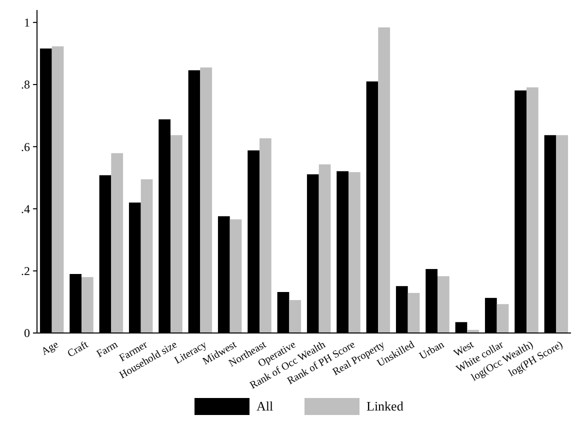 The height and width of the screenshot is (428, 579). What do you see at coordinates (25, 147) in the screenshot?
I see `y-tick-label: .6` at bounding box center [25, 147].